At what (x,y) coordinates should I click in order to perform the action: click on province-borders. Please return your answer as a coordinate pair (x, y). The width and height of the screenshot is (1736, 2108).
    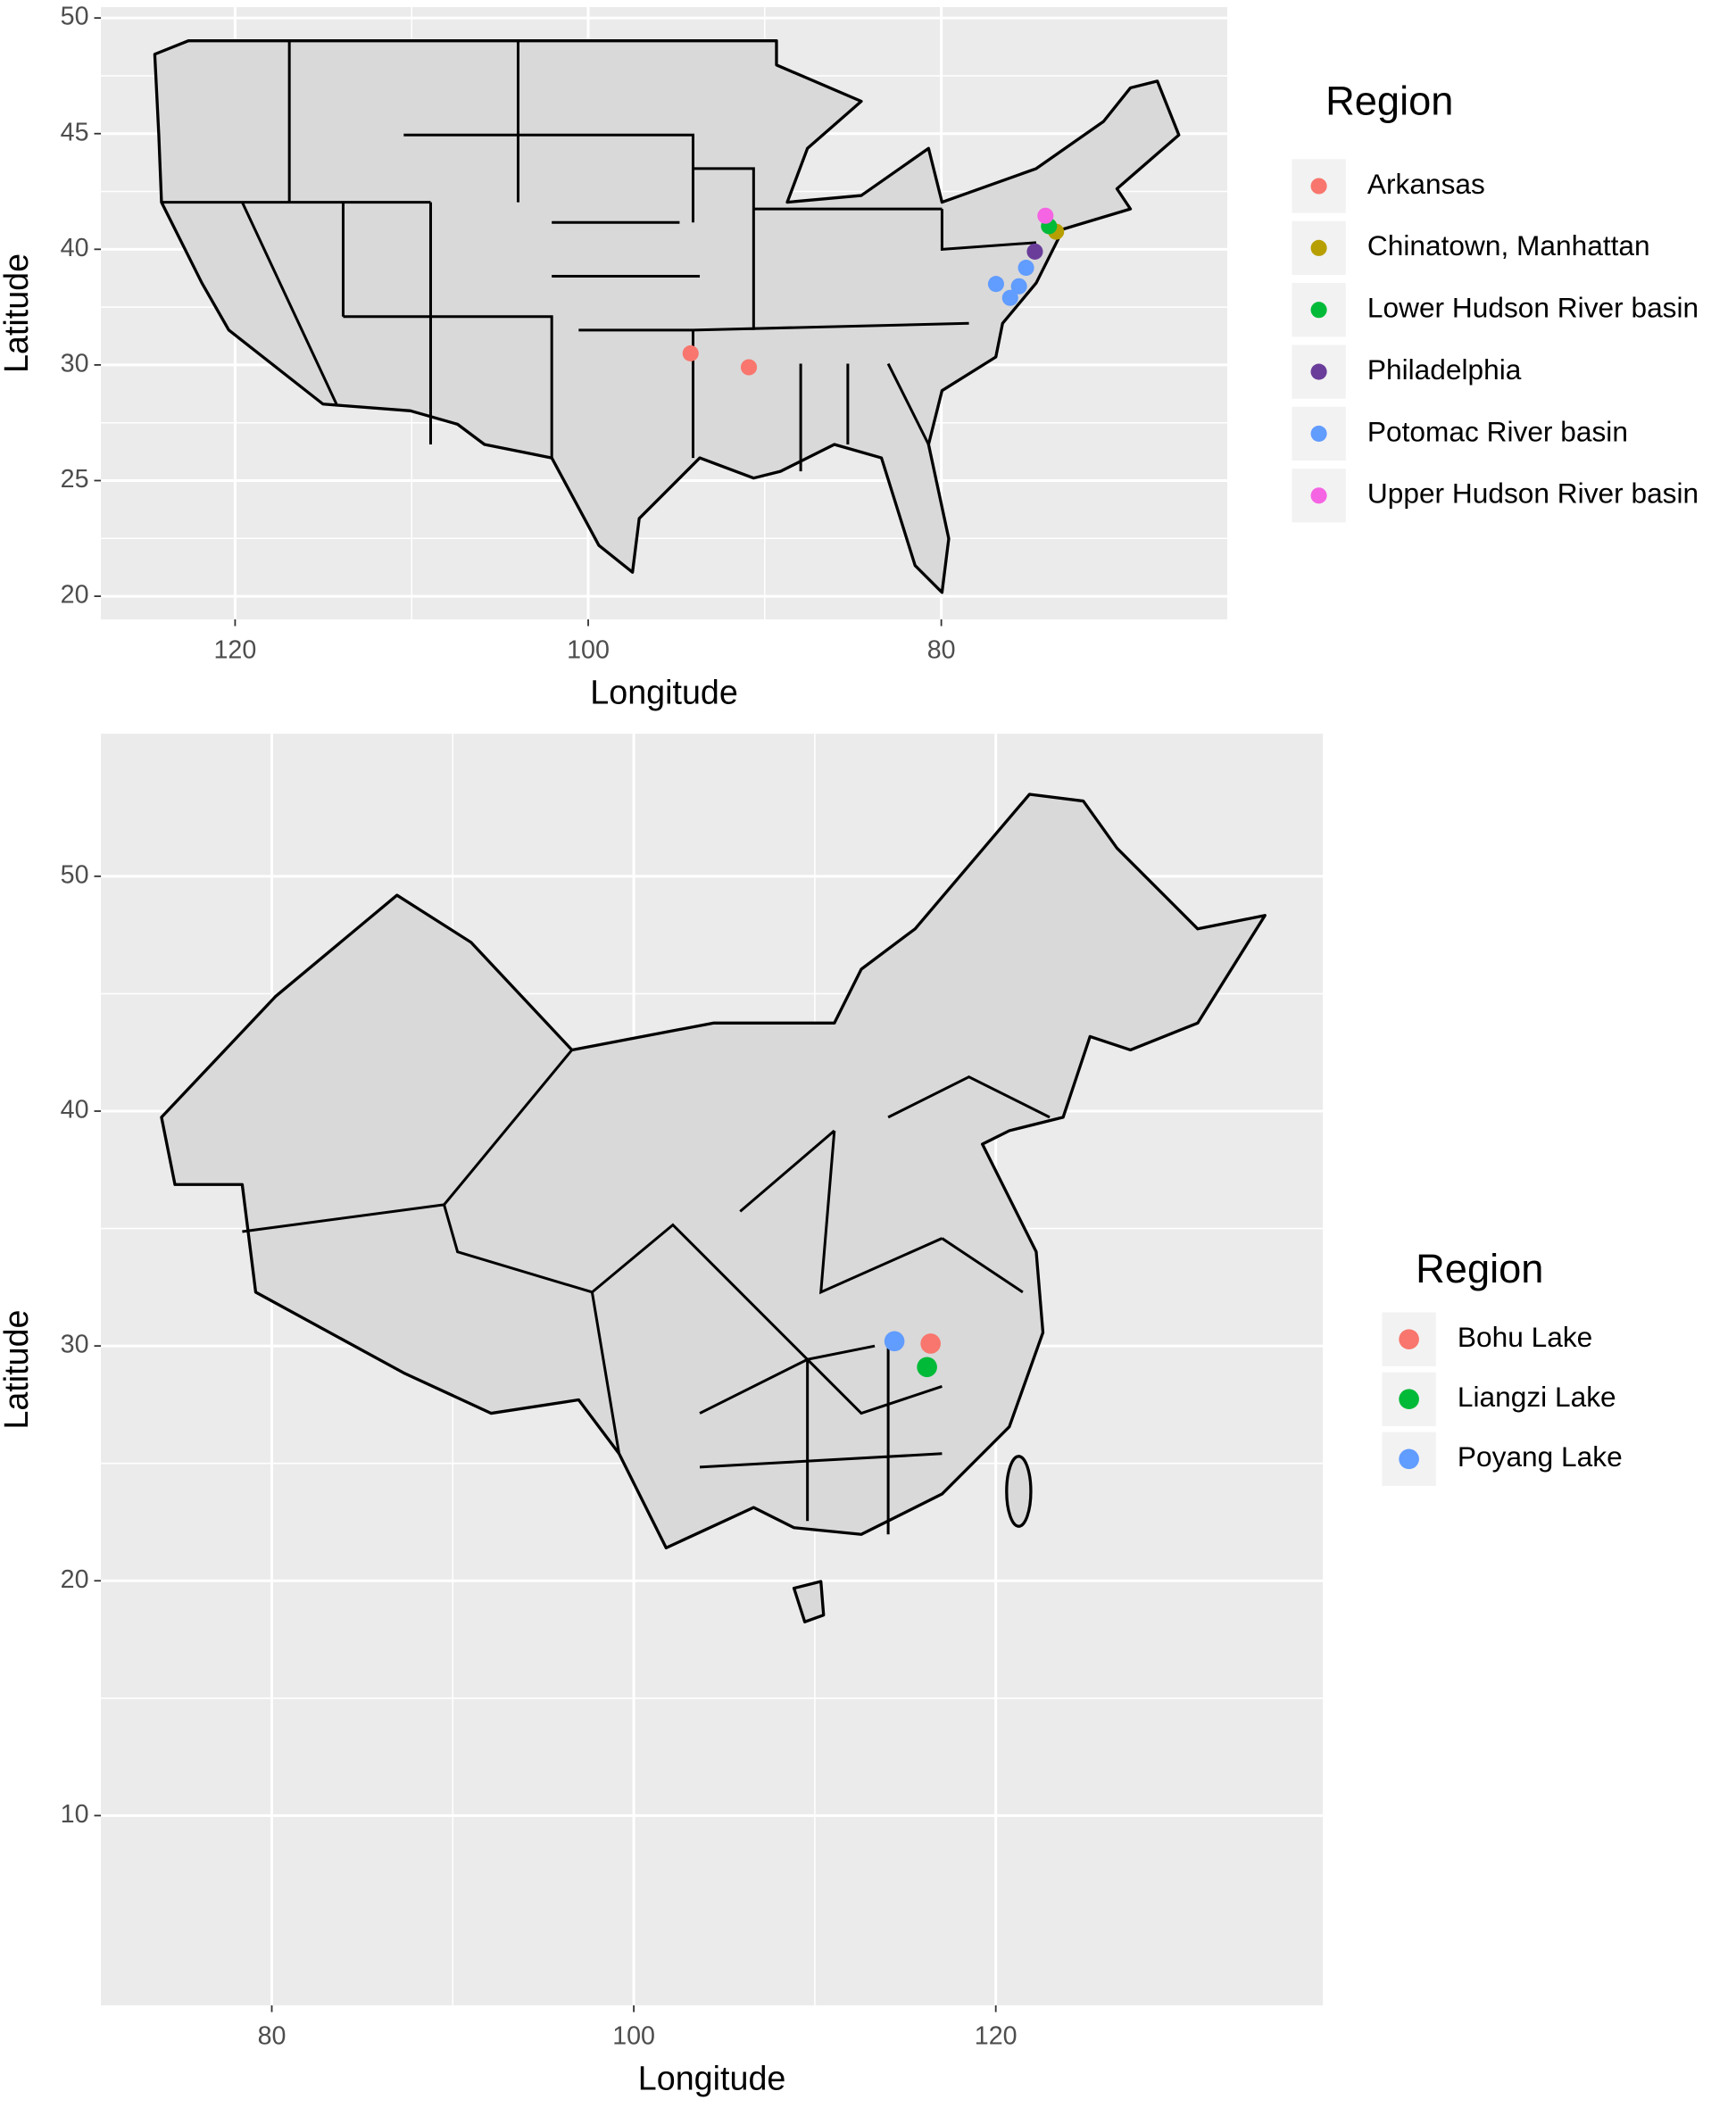
    Looking at the image, I should click on (646, 1292).